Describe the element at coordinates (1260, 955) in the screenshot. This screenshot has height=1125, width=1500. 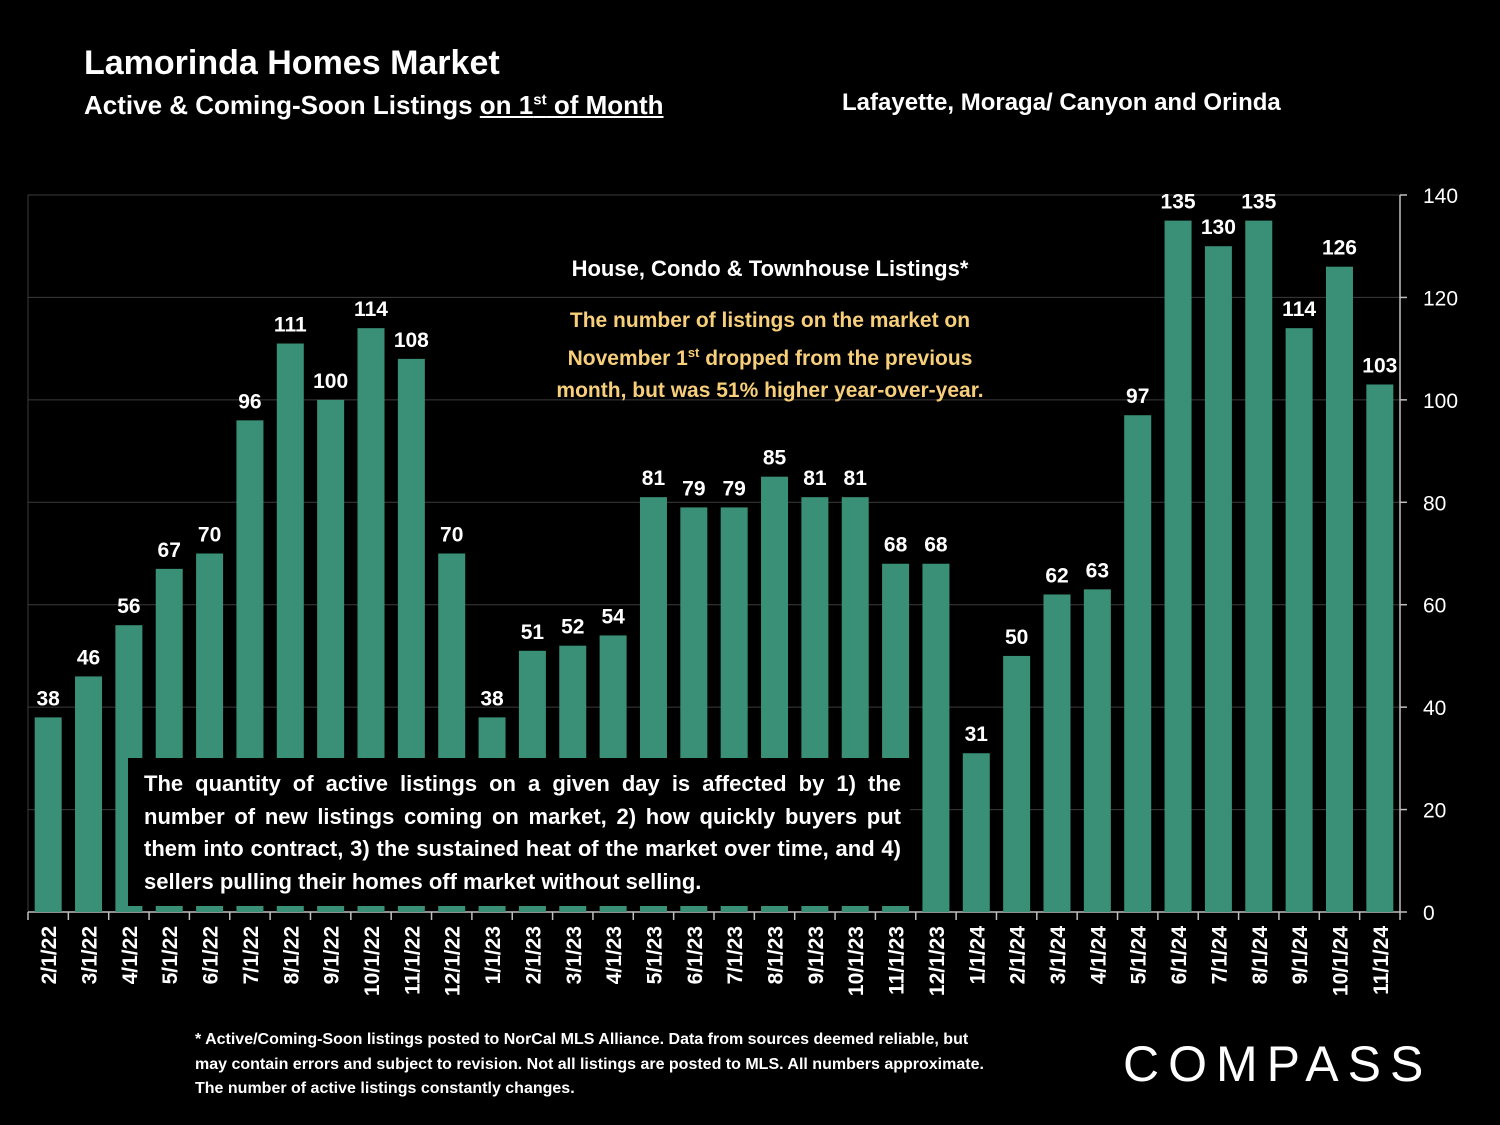
I see `x-tick-label: 8/1/24` at that location.